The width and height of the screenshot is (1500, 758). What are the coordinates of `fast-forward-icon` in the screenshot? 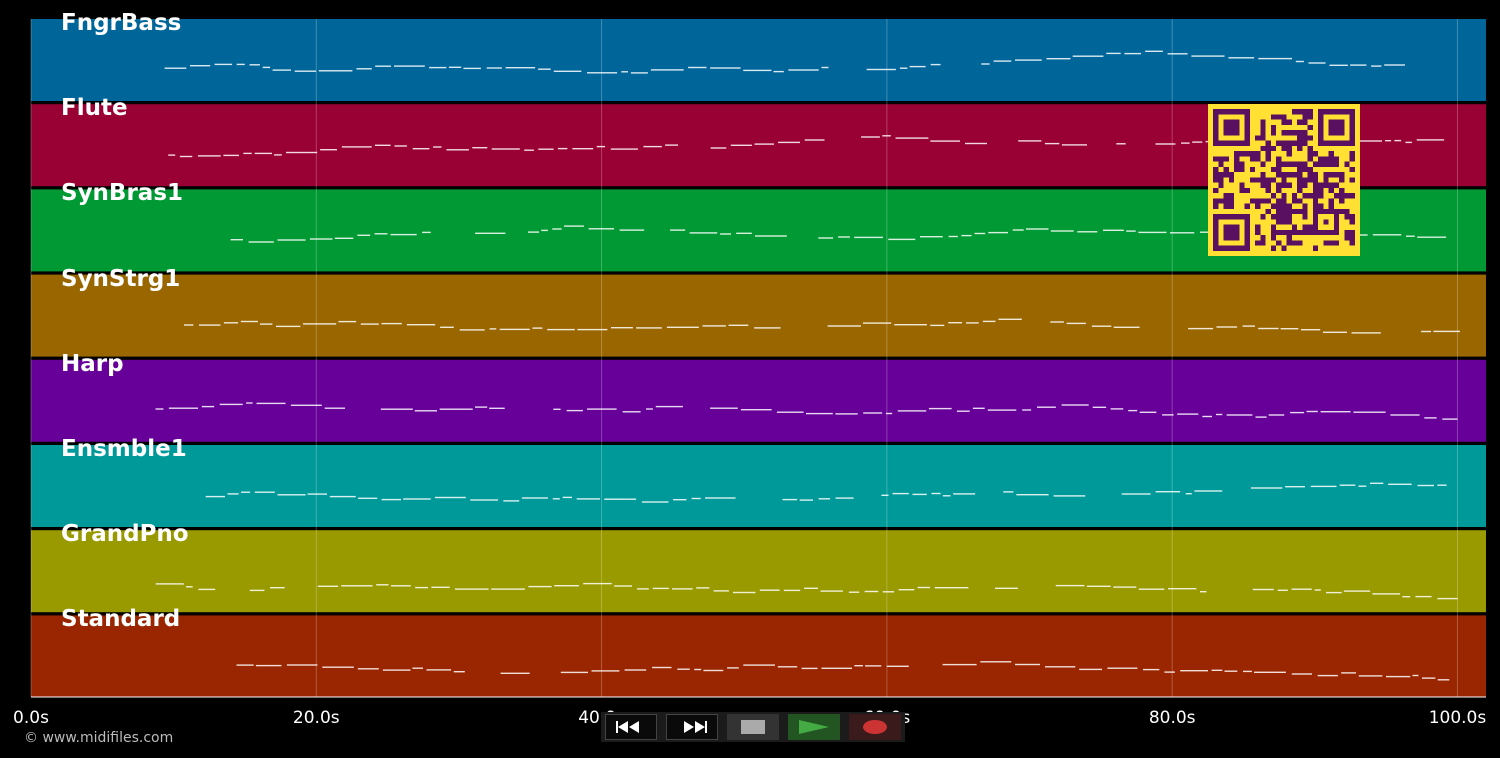 It's located at (695, 727).